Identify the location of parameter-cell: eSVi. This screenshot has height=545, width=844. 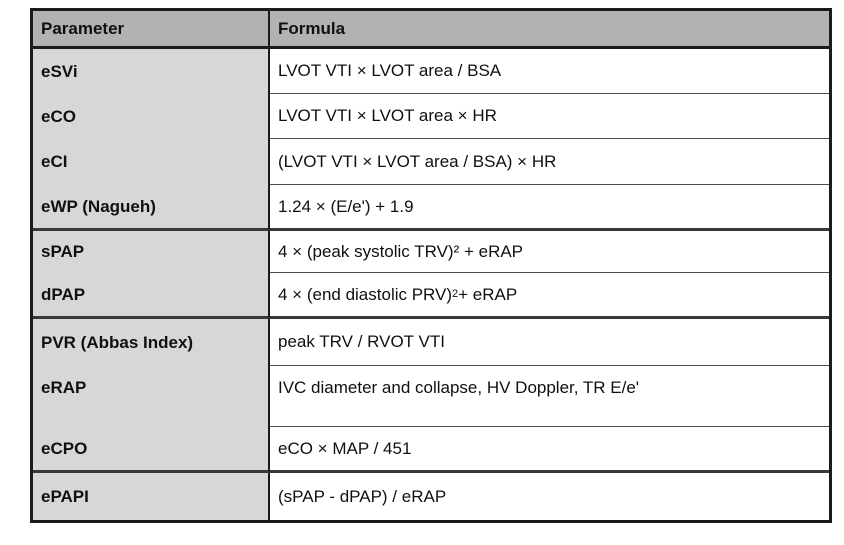
(151, 71).